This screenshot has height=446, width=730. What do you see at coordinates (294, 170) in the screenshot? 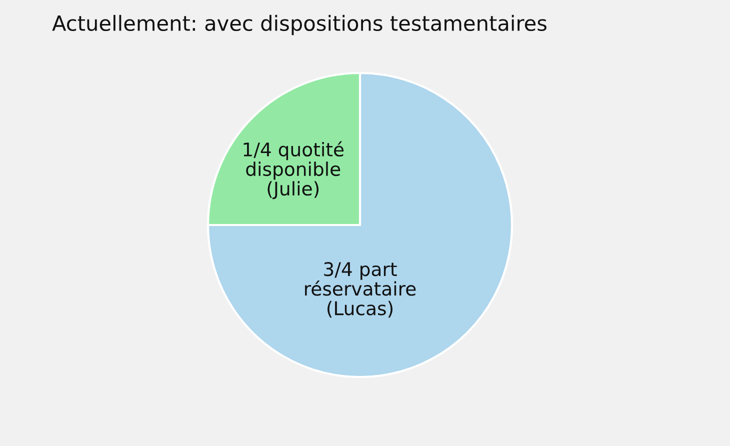
I see `slice-label: 1/4 quotité disponible (Julie)` at bounding box center [294, 170].